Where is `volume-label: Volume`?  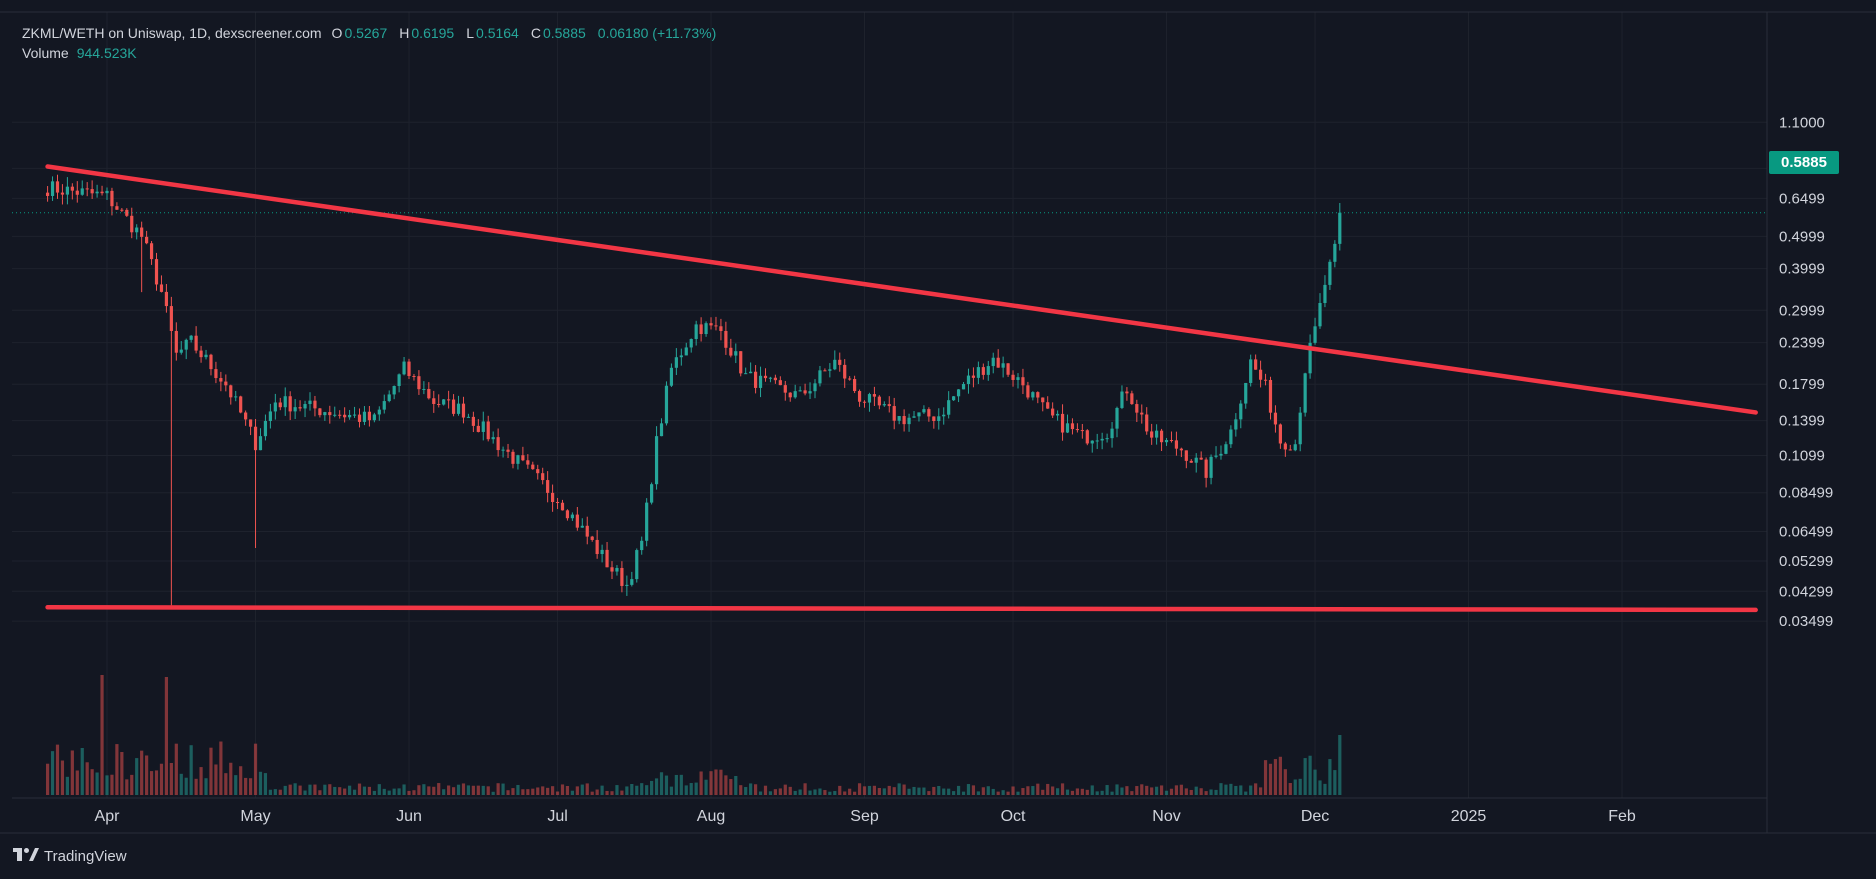 volume-label: Volume is located at coordinates (45, 53).